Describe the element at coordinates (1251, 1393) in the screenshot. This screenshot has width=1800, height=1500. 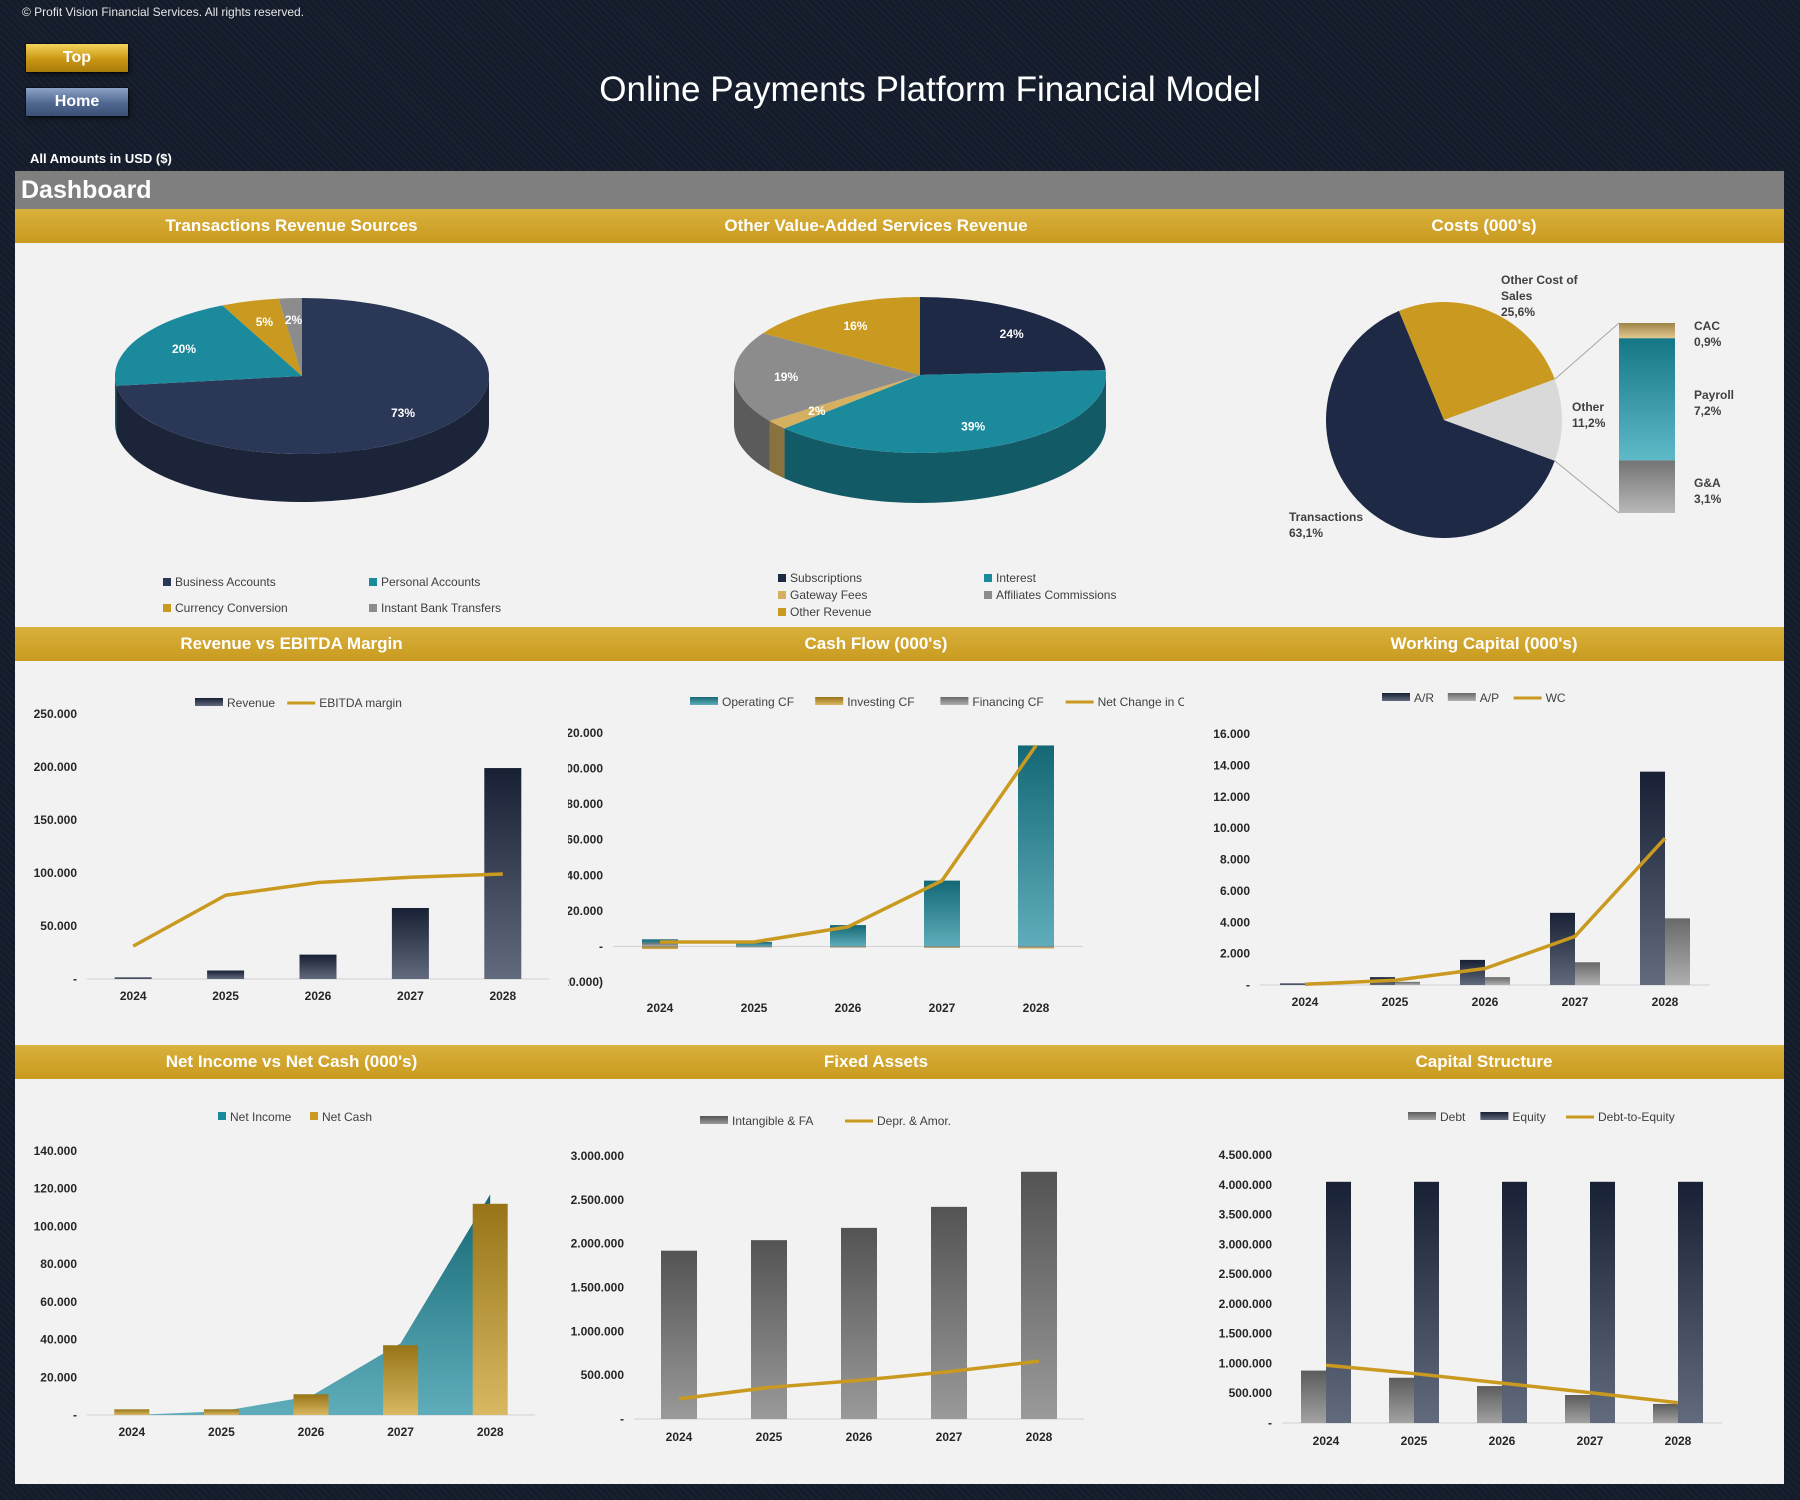
I see `y-tick-label: 500.000` at that location.